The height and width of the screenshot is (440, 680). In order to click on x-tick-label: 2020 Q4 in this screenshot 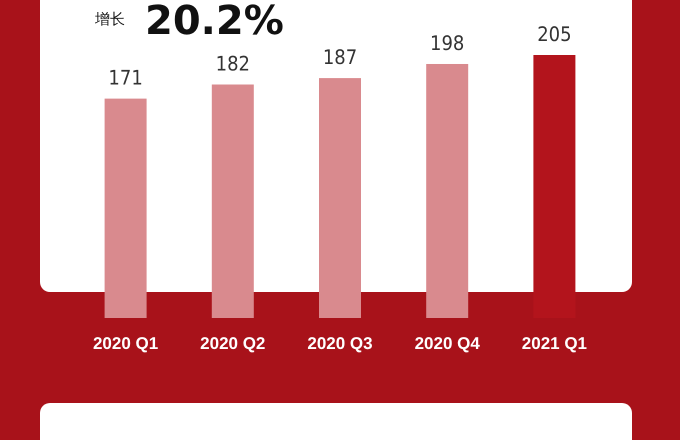, I will do `click(447, 343)`.